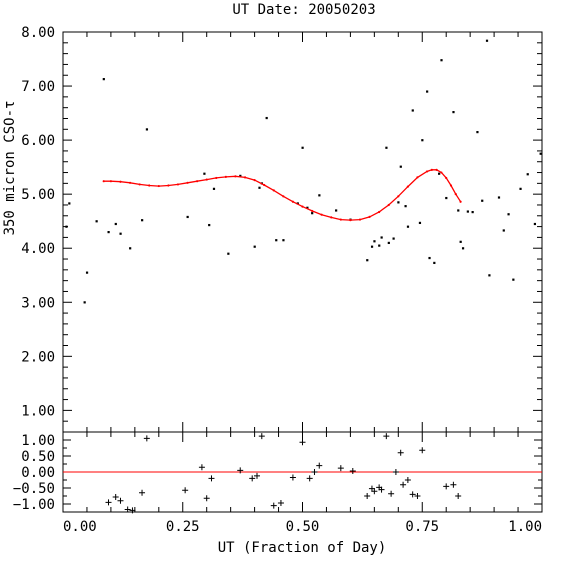 This screenshot has width=574, height=574. I want to click on res-y-tick-label: −1.00, so click(34, 505).